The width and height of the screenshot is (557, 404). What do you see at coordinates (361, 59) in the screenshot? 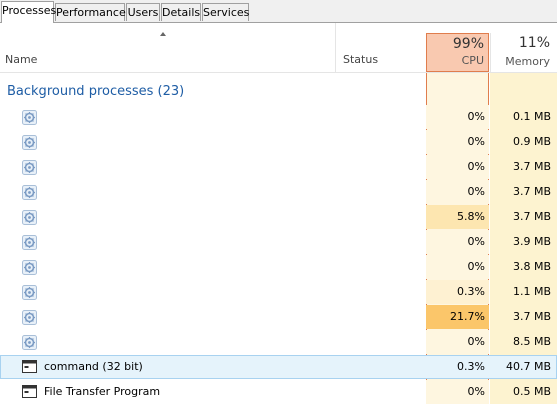
I see `column-status-label: Status` at bounding box center [361, 59].